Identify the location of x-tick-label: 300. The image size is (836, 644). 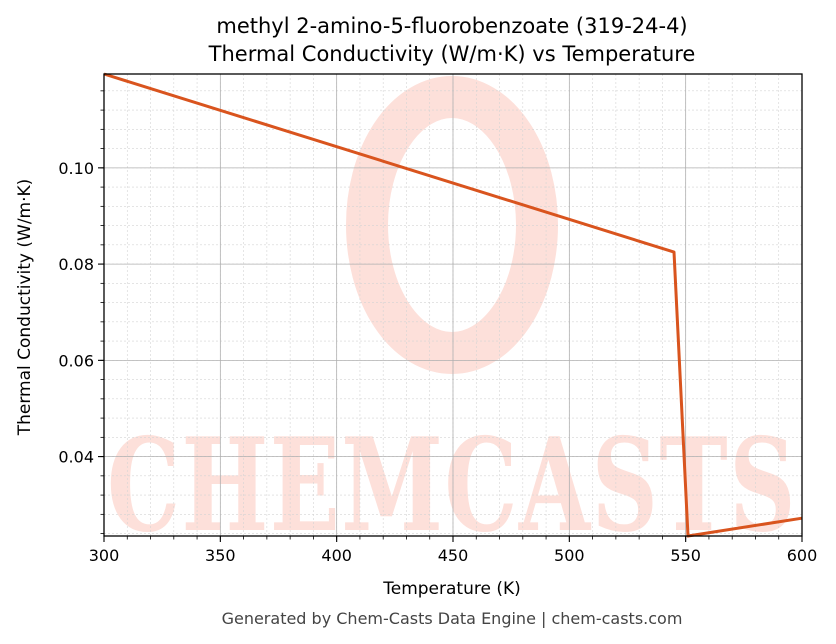
(104, 555).